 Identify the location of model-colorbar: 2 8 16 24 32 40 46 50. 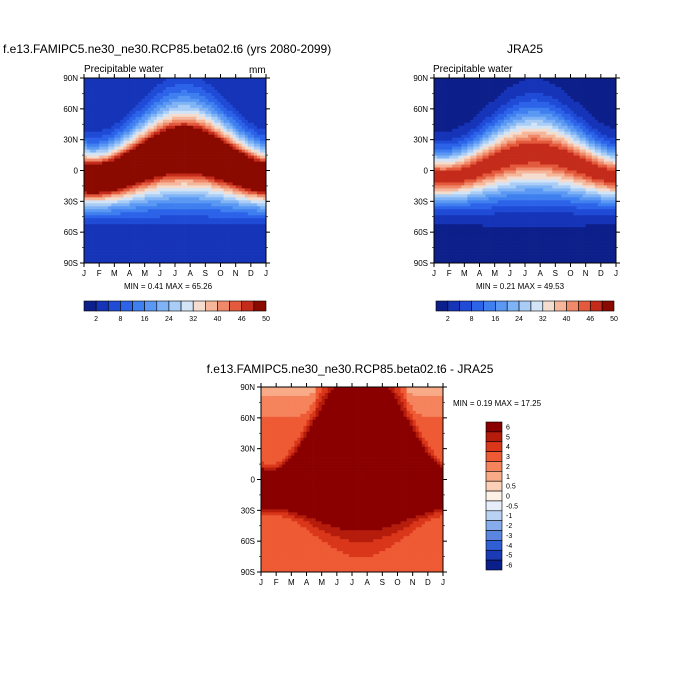
(176, 311).